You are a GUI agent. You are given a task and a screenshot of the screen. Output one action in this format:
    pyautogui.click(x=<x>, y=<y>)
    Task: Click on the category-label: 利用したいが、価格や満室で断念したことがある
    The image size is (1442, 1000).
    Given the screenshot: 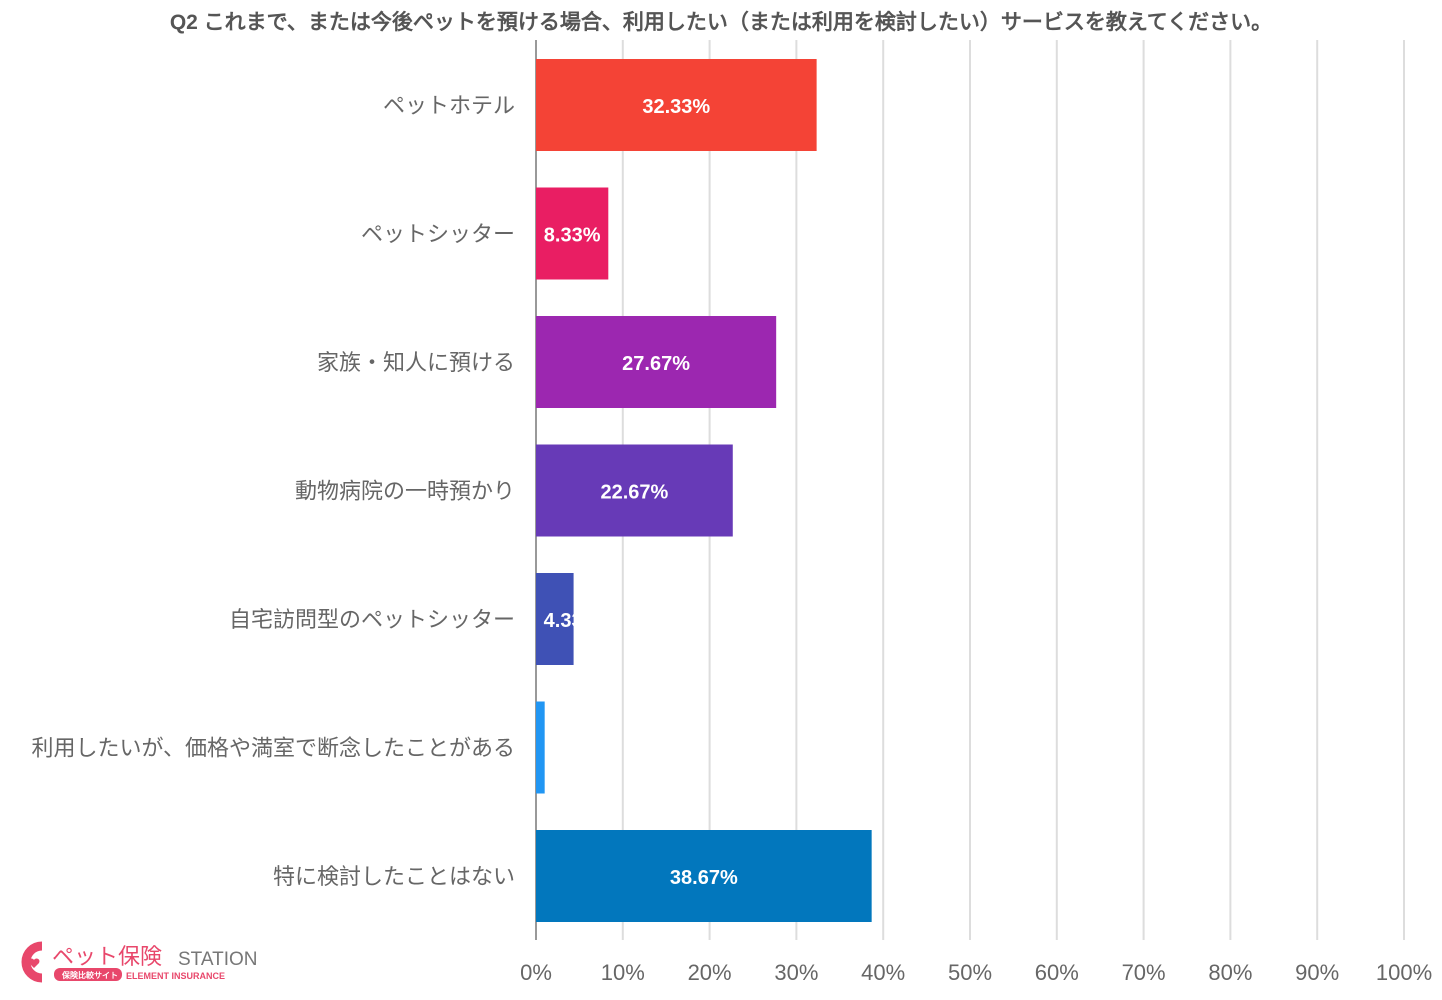 What is the action you would take?
    pyautogui.click(x=273, y=748)
    